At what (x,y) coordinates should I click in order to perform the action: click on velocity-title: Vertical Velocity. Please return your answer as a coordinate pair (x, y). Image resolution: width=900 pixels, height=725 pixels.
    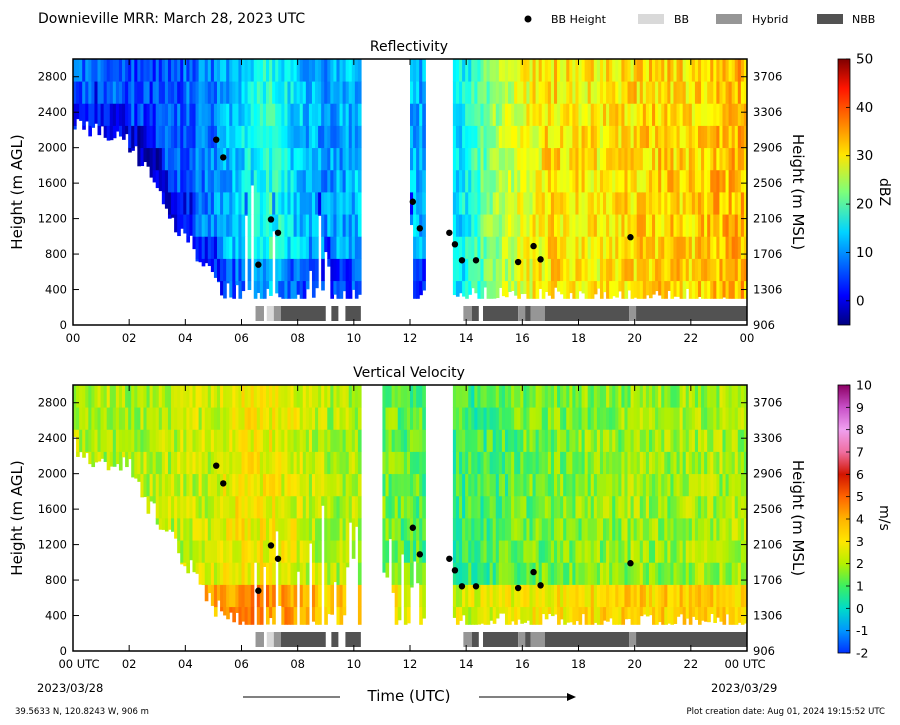
    Looking at the image, I should click on (409, 373).